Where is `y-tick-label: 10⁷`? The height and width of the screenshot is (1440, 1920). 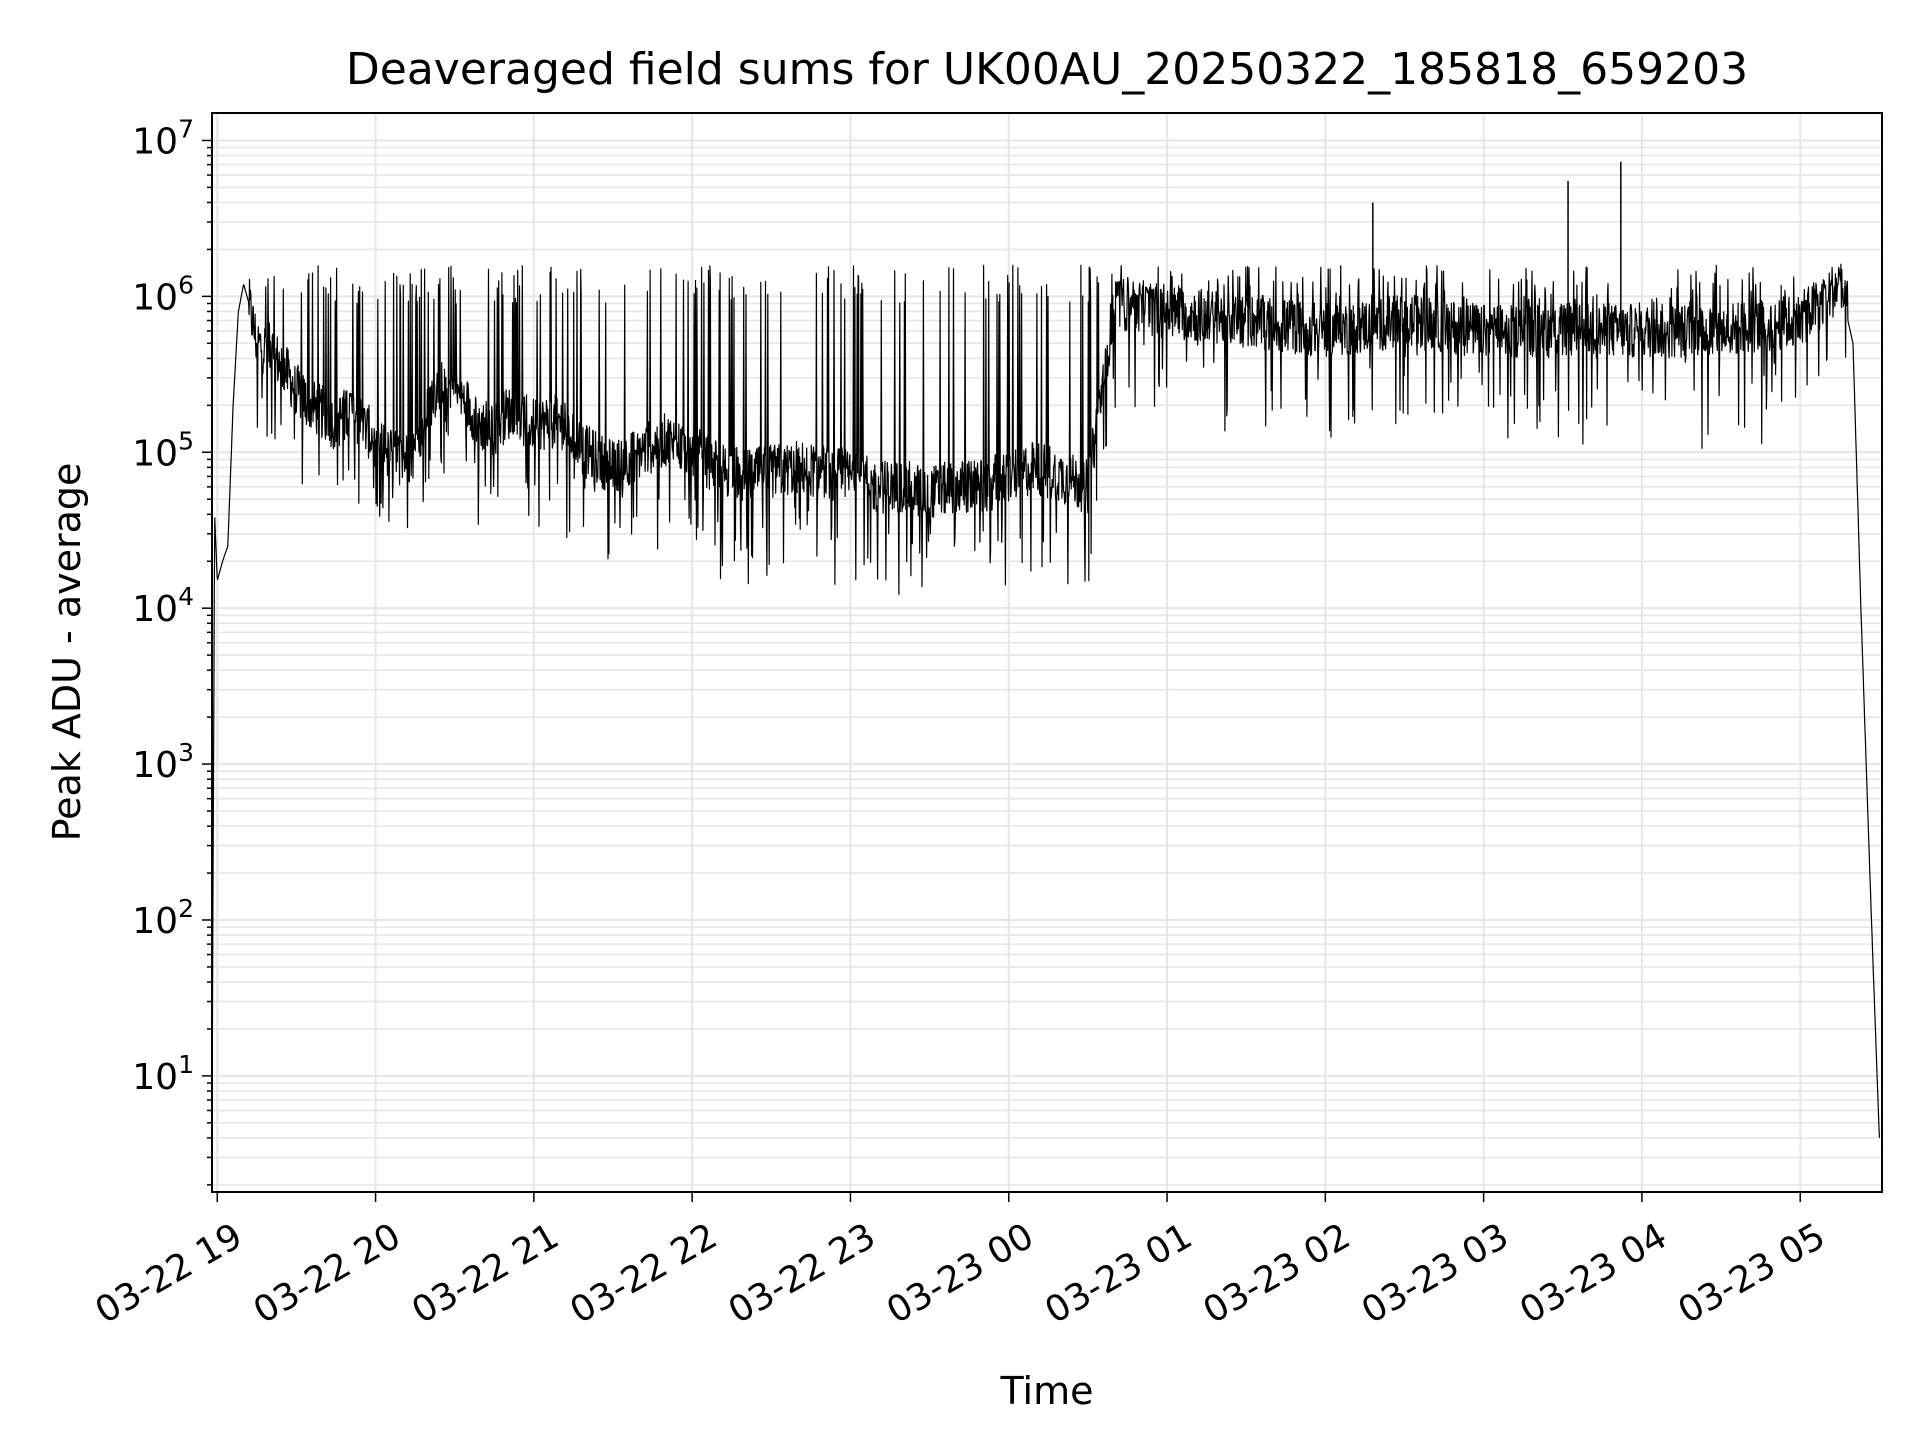
y-tick-label: 10⁷ is located at coordinates (163, 138).